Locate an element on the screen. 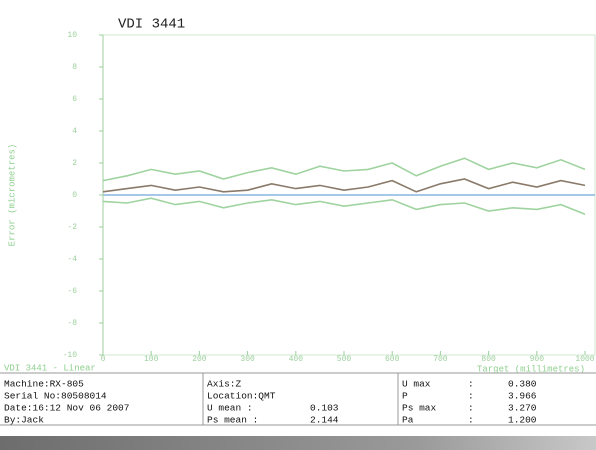  report-value: 1.200 is located at coordinates (522, 420).